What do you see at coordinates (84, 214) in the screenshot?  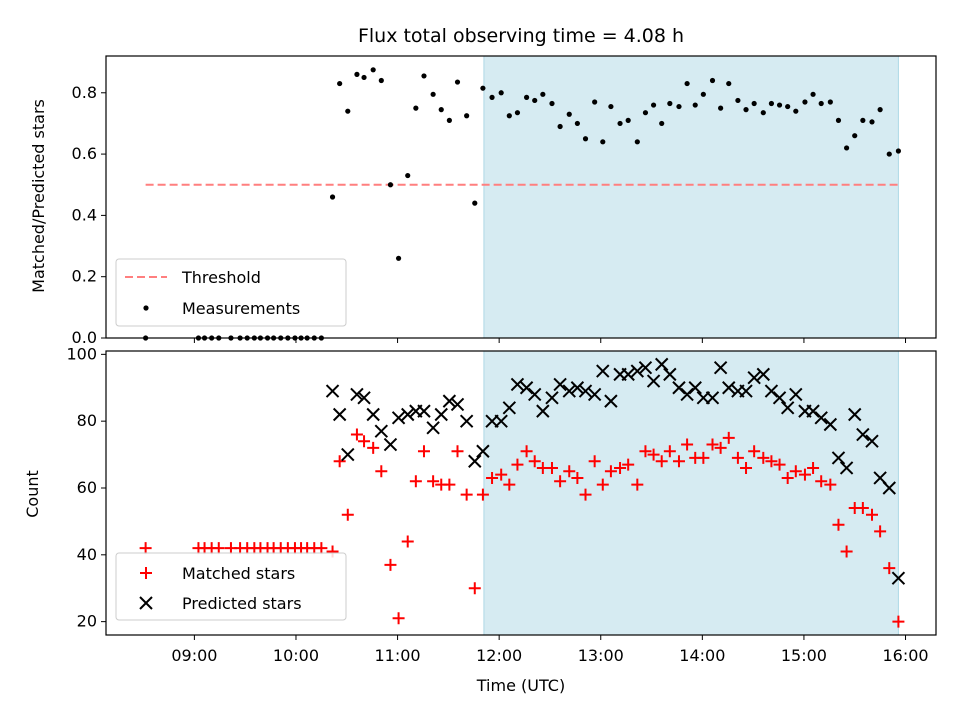 I see `y-tick-label: 0.4` at bounding box center [84, 214].